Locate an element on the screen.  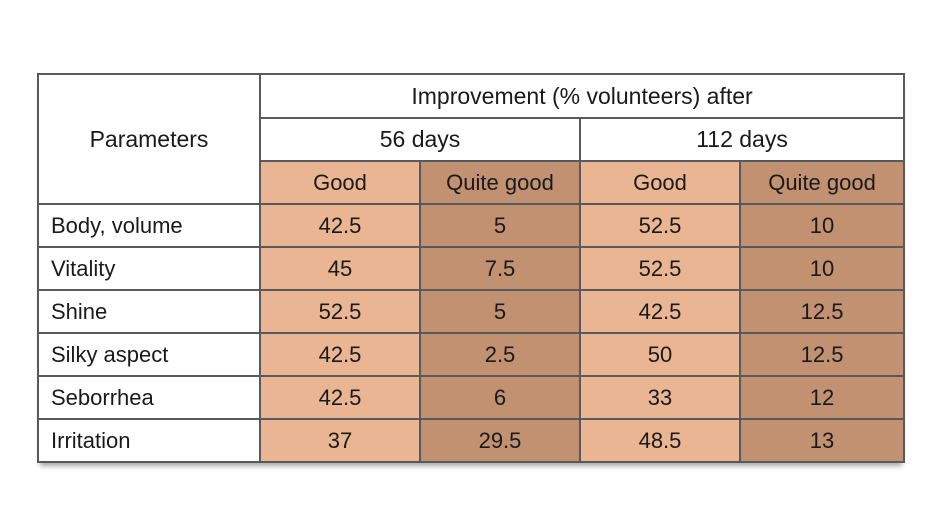
value-cell: 29.5 is located at coordinates (500, 440).